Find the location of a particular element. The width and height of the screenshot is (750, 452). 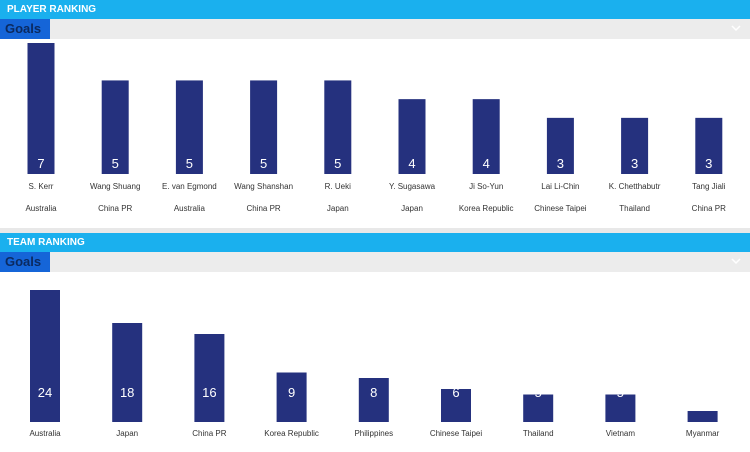

category-label: R. Ueki is located at coordinates (338, 186).